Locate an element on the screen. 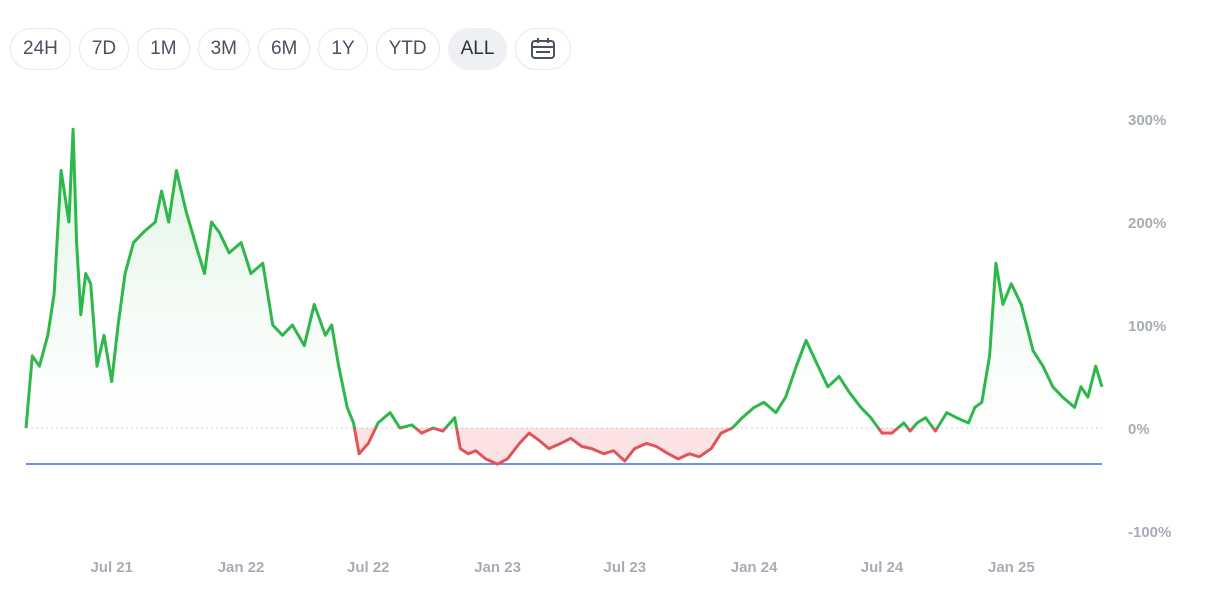 This screenshot has width=1217, height=604. y-tick-label: 300% is located at coordinates (1147, 120).